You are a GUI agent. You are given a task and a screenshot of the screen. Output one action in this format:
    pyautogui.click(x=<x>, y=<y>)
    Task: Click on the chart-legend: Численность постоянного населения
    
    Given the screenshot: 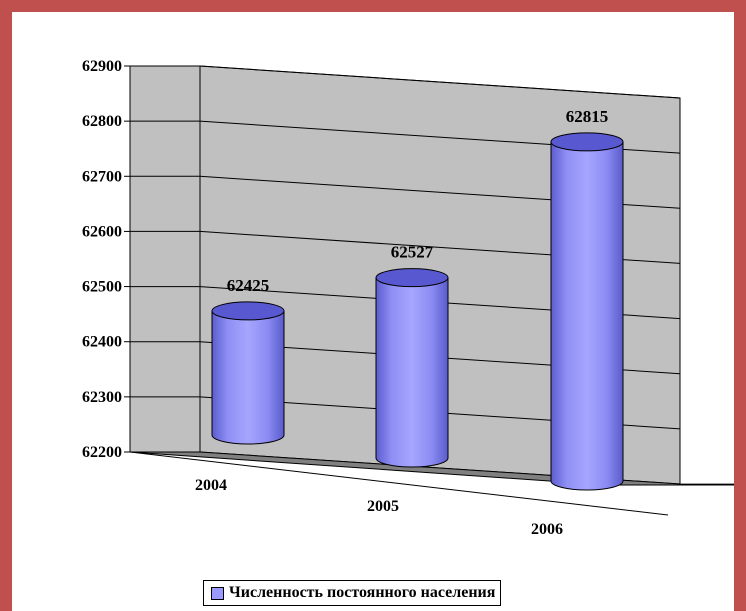 What is the action you would take?
    pyautogui.click(x=352, y=593)
    